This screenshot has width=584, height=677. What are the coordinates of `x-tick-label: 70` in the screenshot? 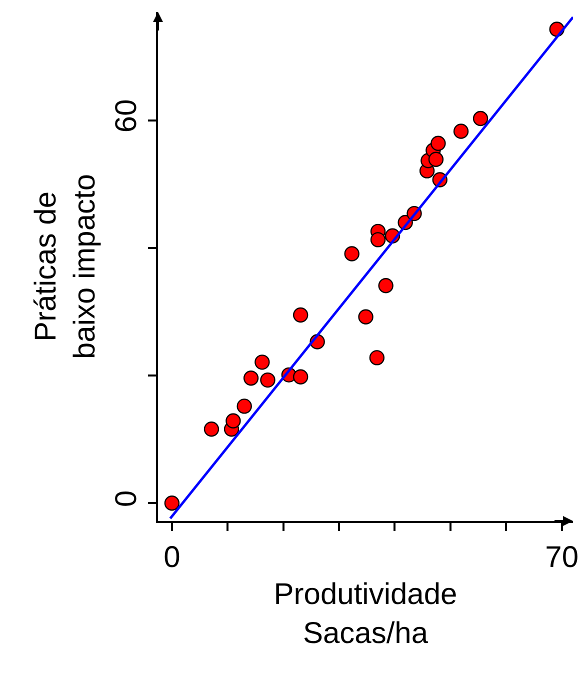 It's located at (562, 557).